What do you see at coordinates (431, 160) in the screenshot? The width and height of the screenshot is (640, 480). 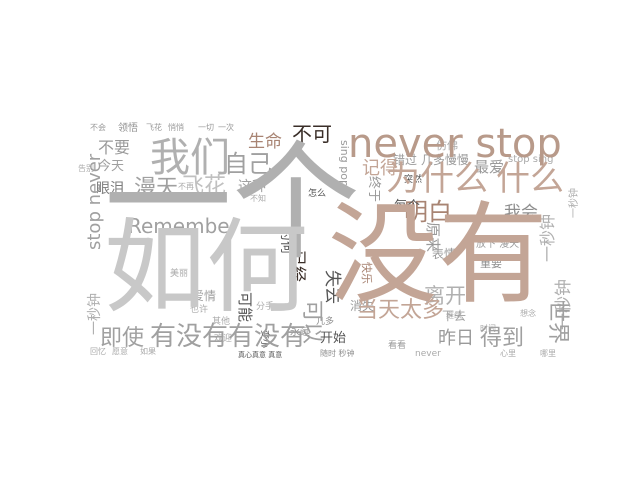 I see `cloud-word: 错过 几多慢慢` at bounding box center [431, 160].